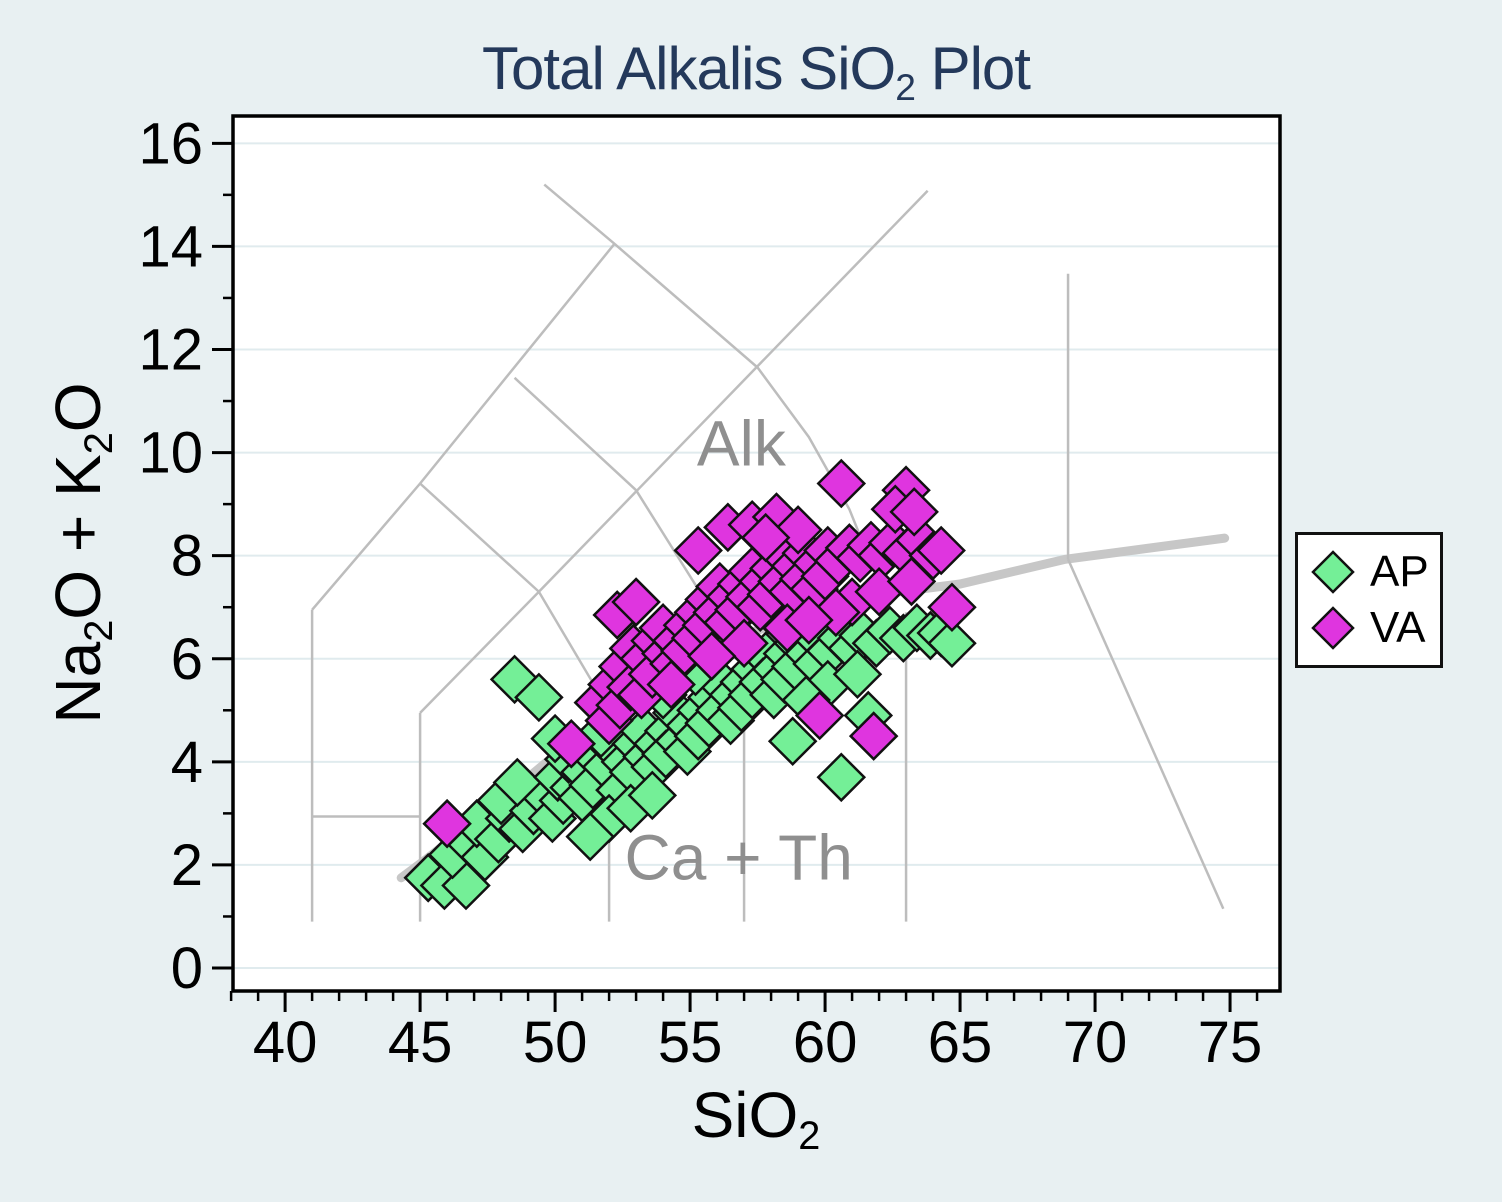 This screenshot has width=1502, height=1202. I want to click on field-label: Alk, so click(742, 443).